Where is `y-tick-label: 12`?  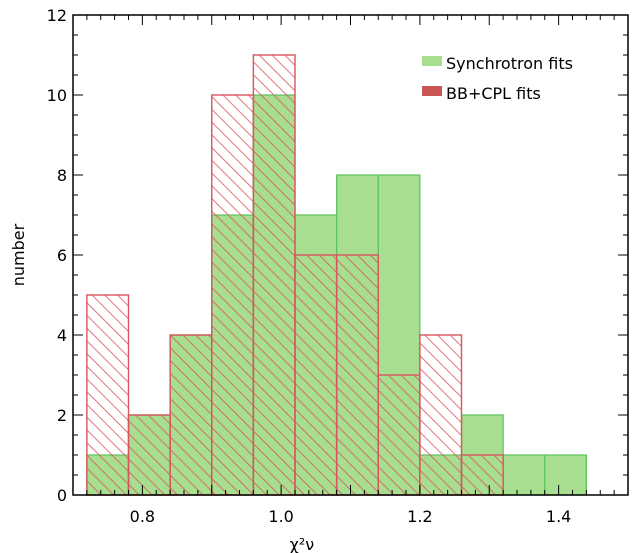 y-tick-label: 12 is located at coordinates (57, 15).